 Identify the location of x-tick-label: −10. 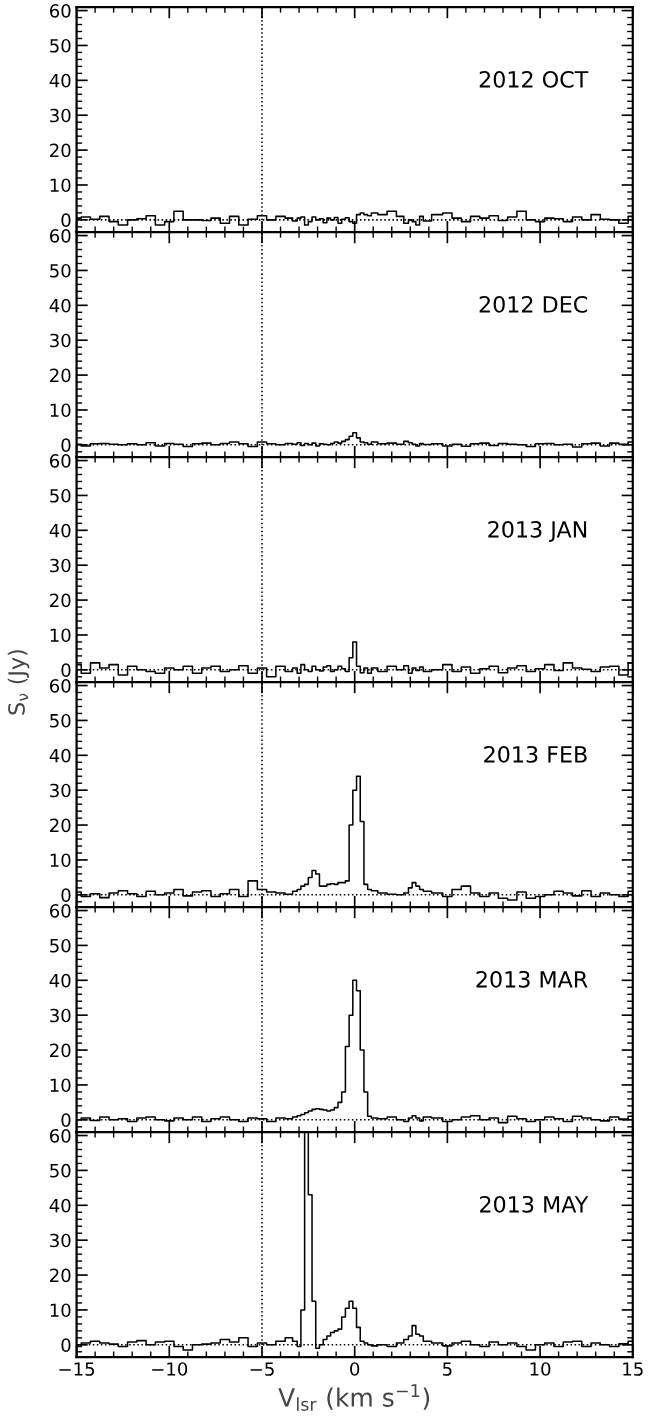
(170, 1369).